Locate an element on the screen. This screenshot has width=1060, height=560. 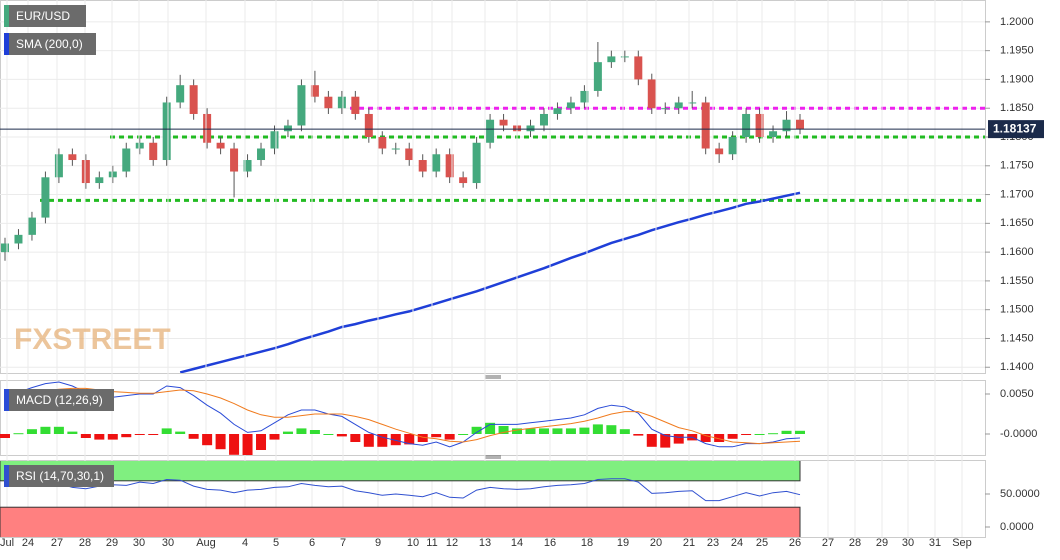
panel-plot is located at coordinates (402, 418).